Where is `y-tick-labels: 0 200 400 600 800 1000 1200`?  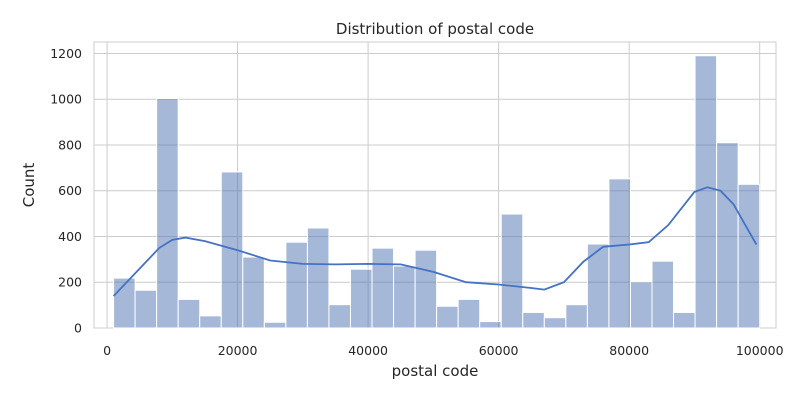 y-tick-labels: 0 200 400 600 800 1000 1200 is located at coordinates (66, 191).